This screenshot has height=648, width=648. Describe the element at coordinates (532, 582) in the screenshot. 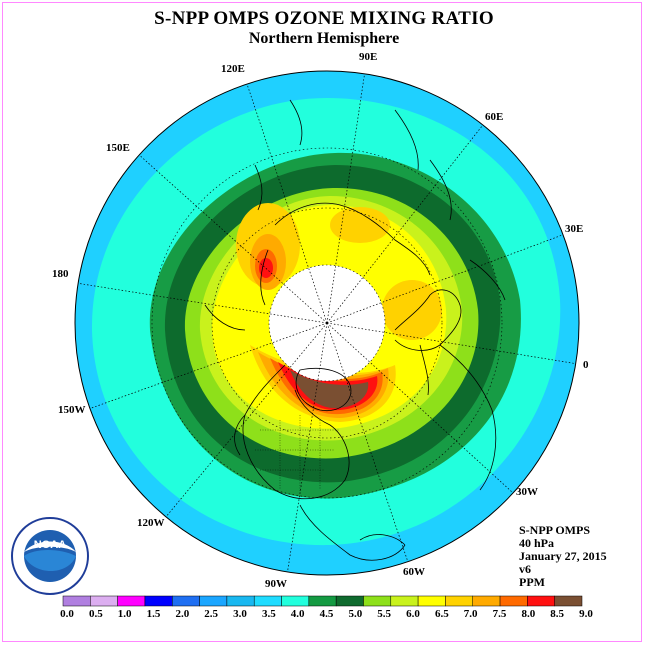

I see `units-label: PPM` at that location.